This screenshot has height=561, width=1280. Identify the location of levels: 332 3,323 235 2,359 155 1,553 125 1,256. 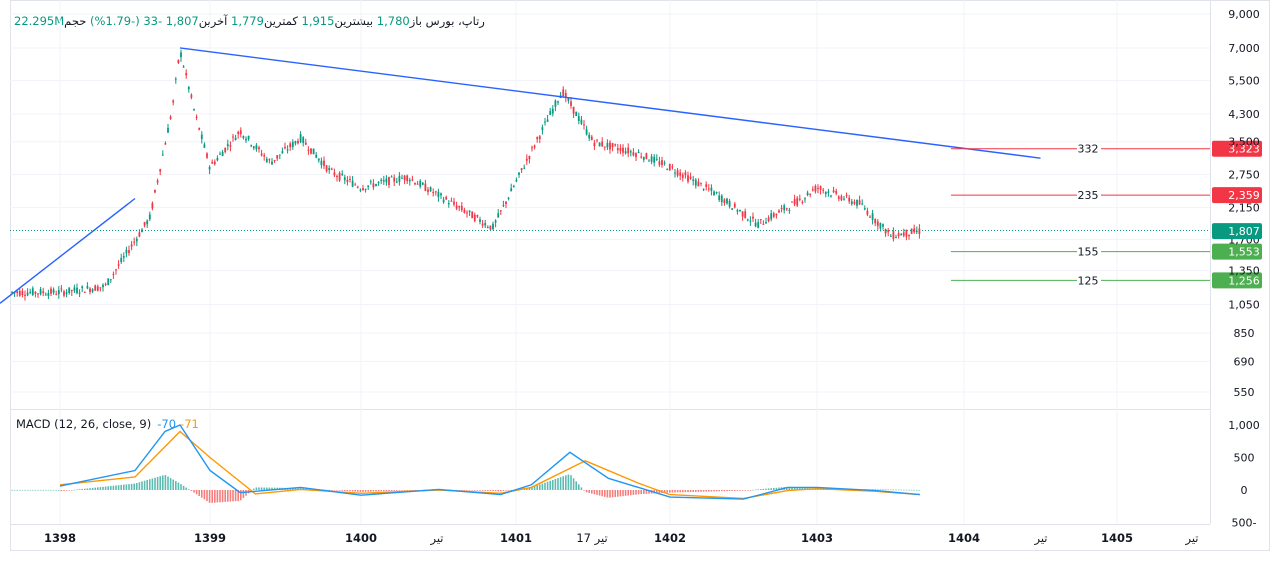
(1106, 214).